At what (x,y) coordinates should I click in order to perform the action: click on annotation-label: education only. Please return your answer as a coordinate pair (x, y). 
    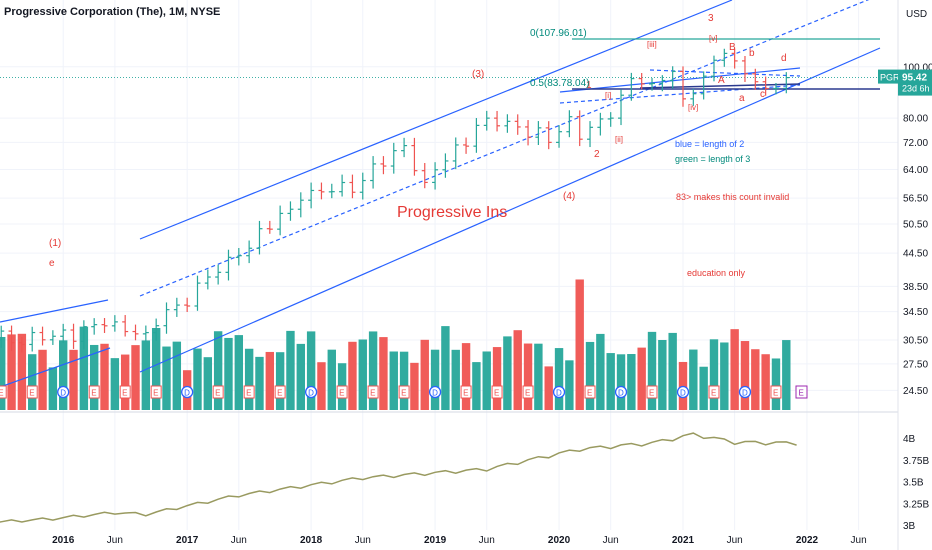
    Looking at the image, I should click on (716, 273).